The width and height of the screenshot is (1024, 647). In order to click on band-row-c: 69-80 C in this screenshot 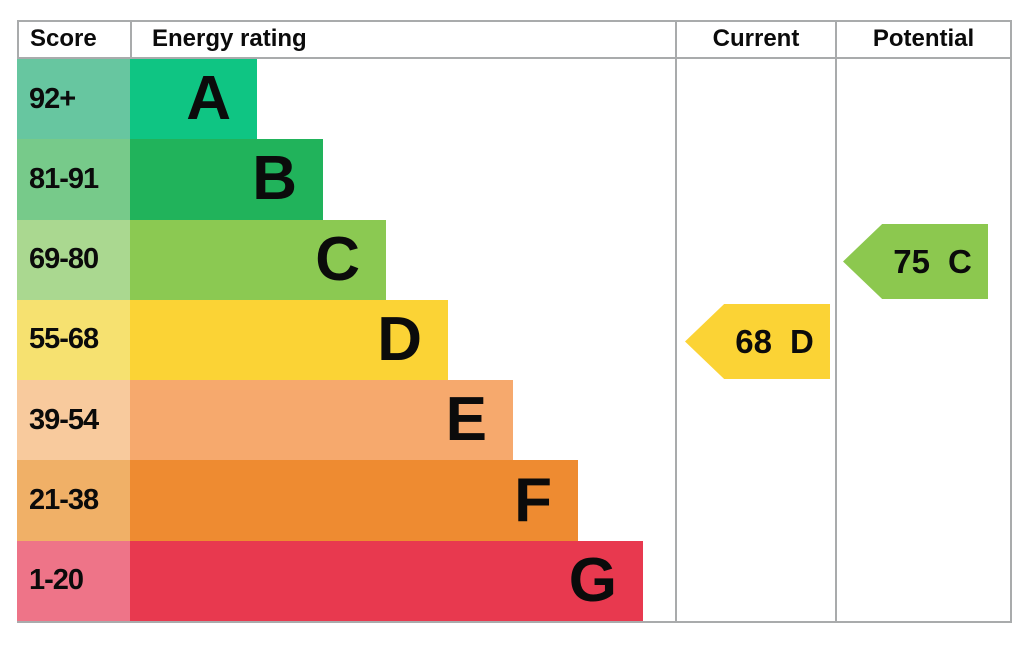, I will do `click(513, 259)`.